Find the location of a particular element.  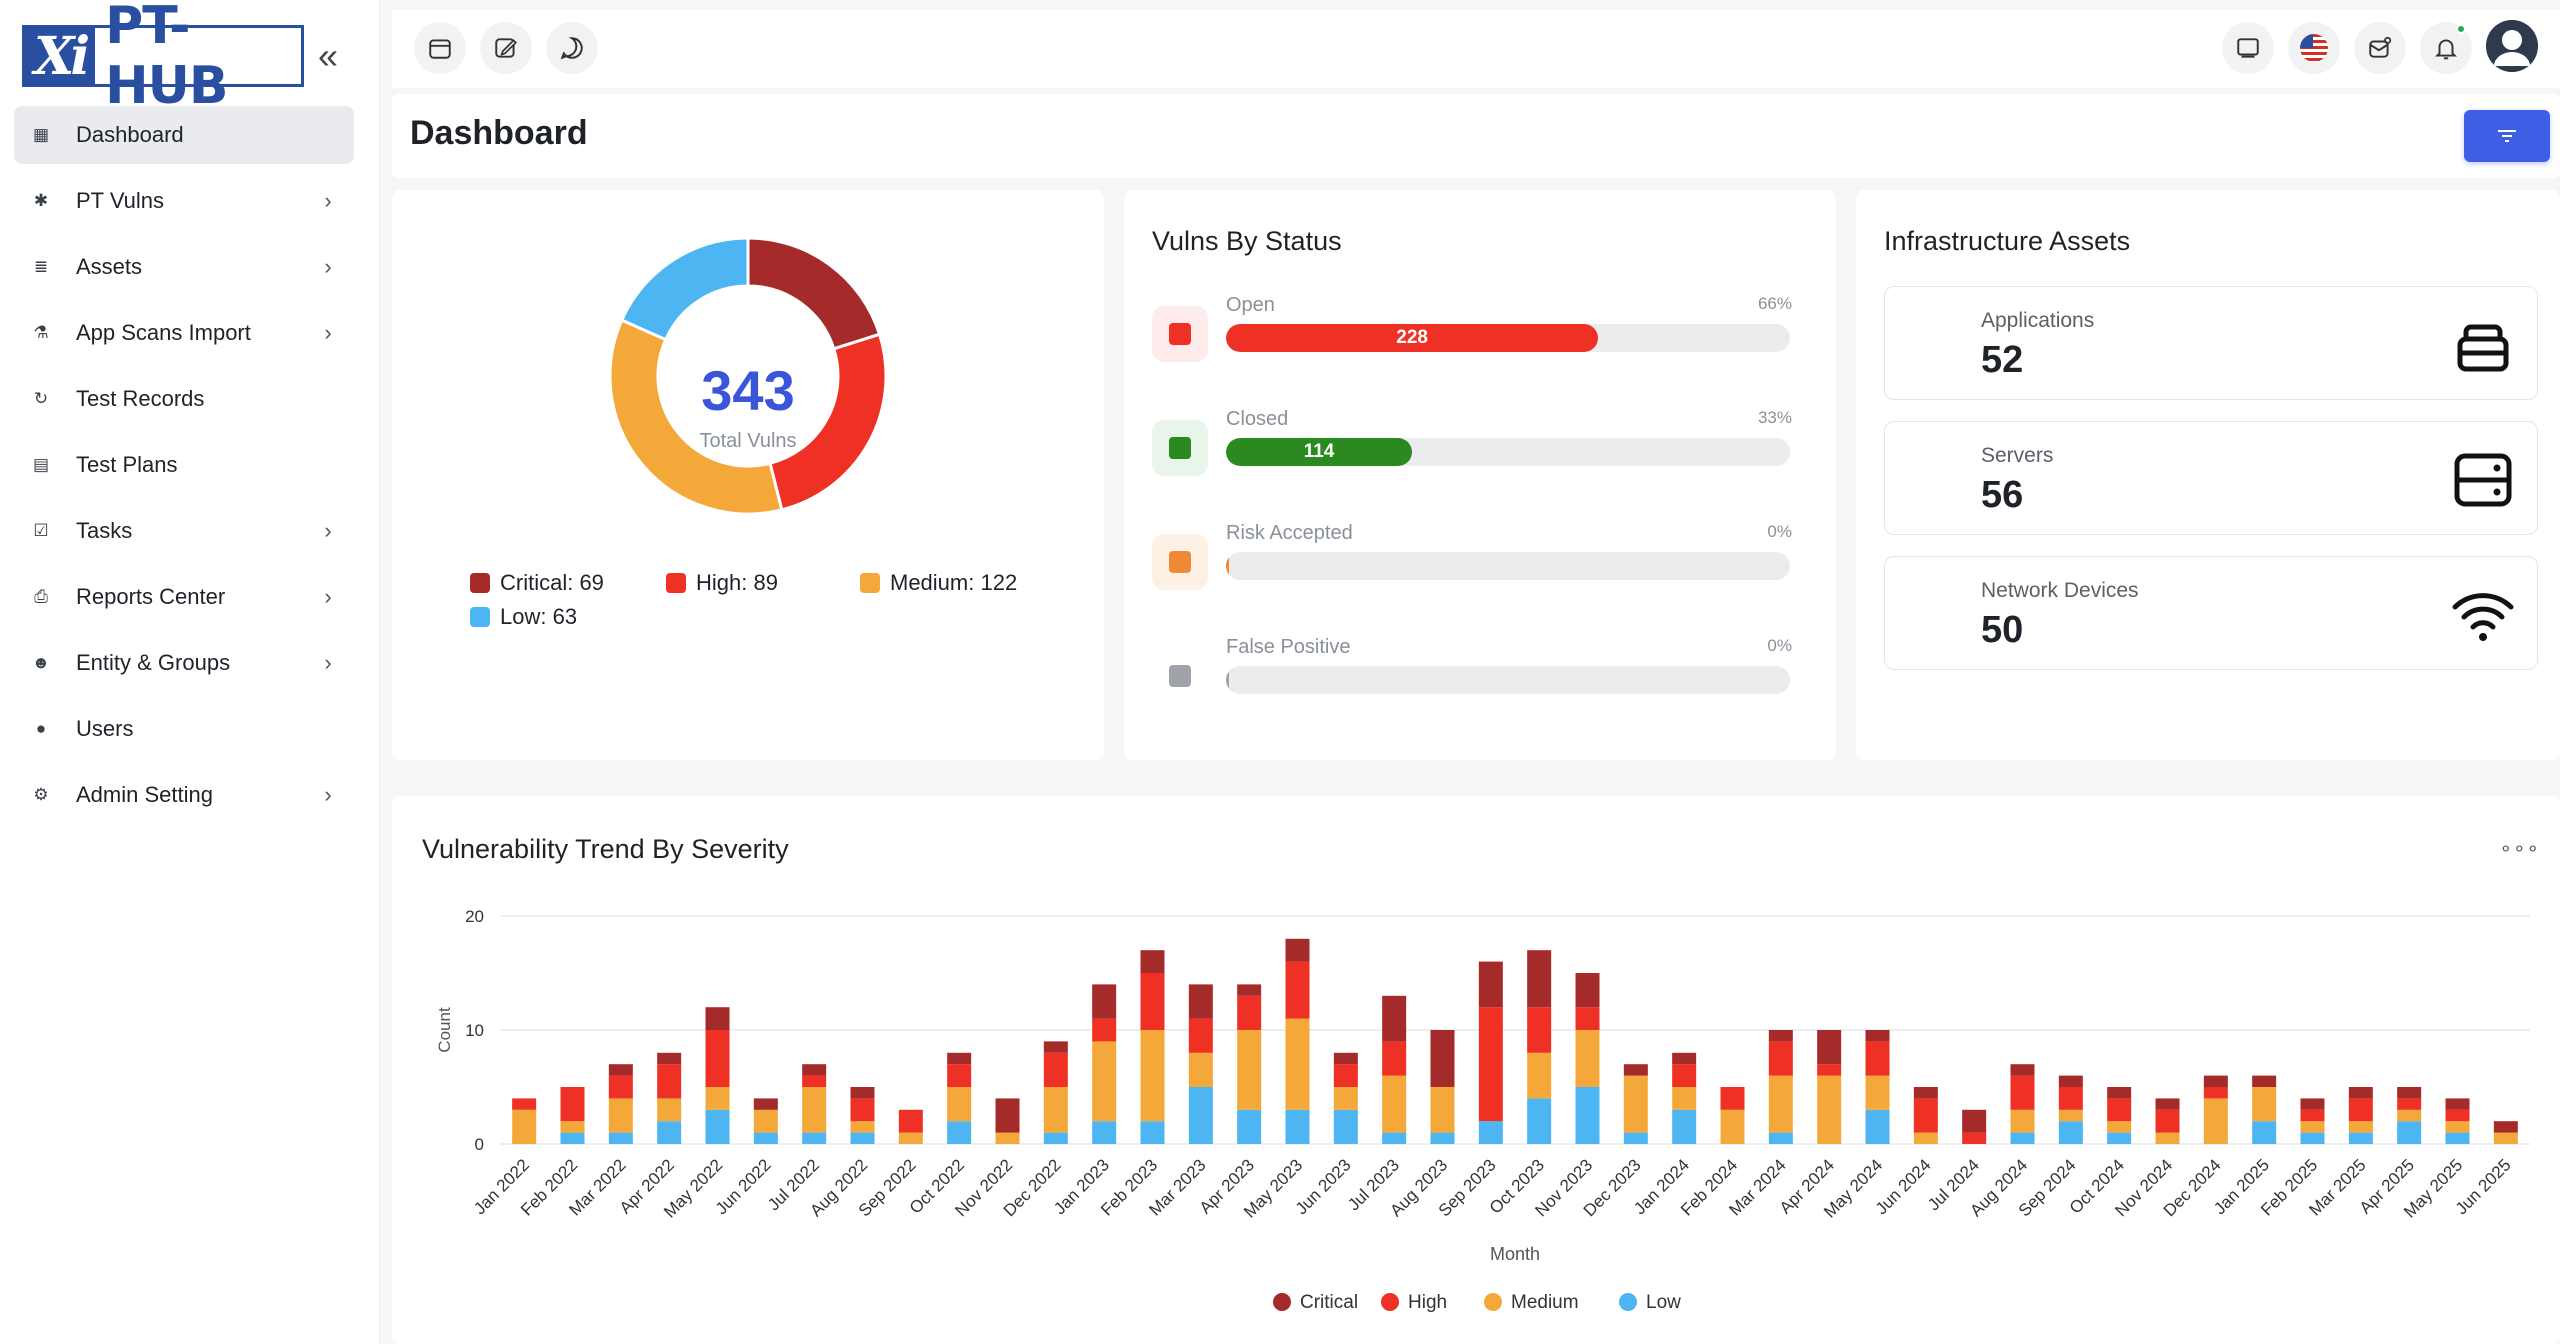

bar-medium-feb-2022 is located at coordinates (572, 1127).